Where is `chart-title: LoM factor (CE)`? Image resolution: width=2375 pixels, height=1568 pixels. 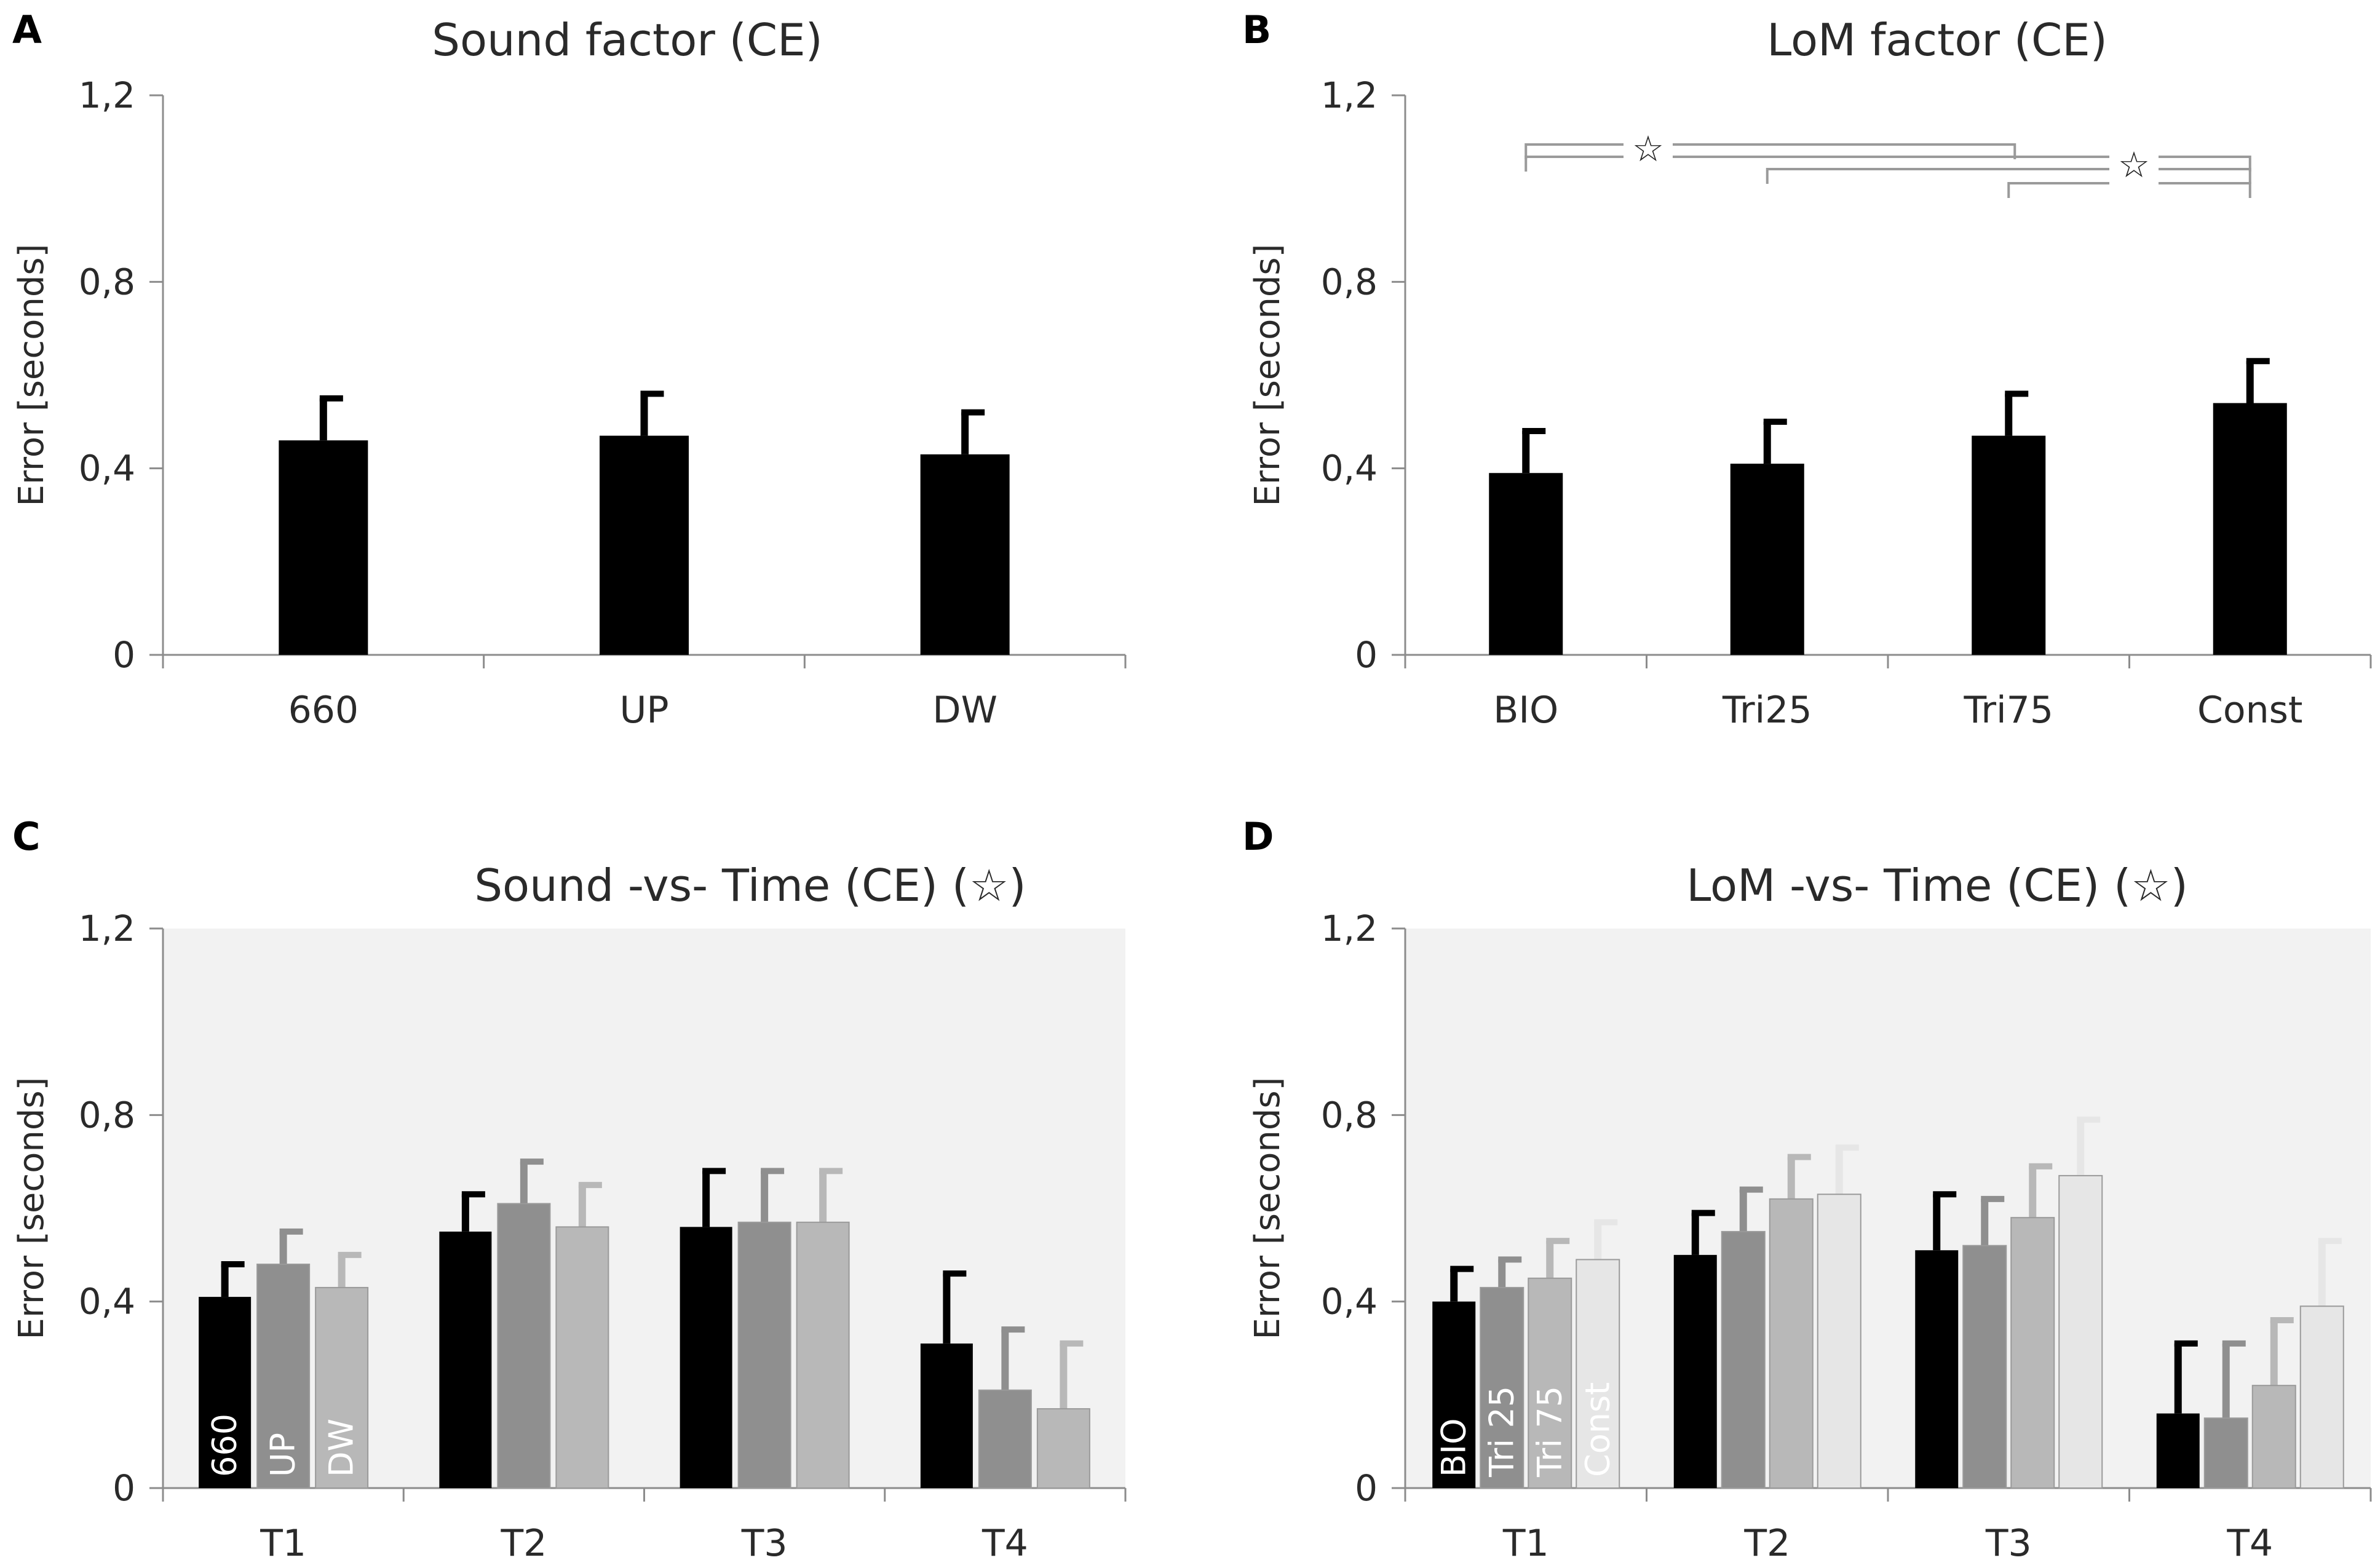
chart-title: LoM factor (CE) is located at coordinates (1937, 40).